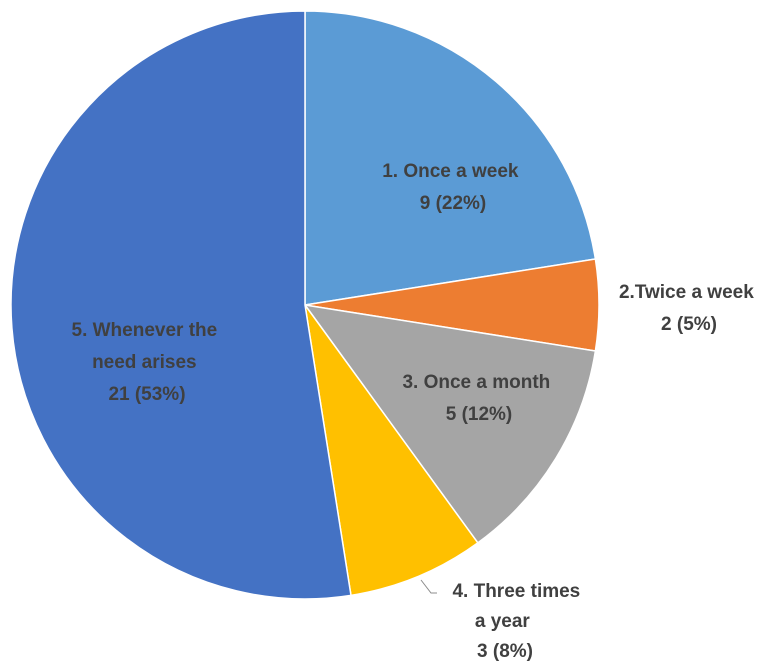 This screenshot has height=664, width=781. I want to click on data-label-line: 4. Three times, so click(516, 591).